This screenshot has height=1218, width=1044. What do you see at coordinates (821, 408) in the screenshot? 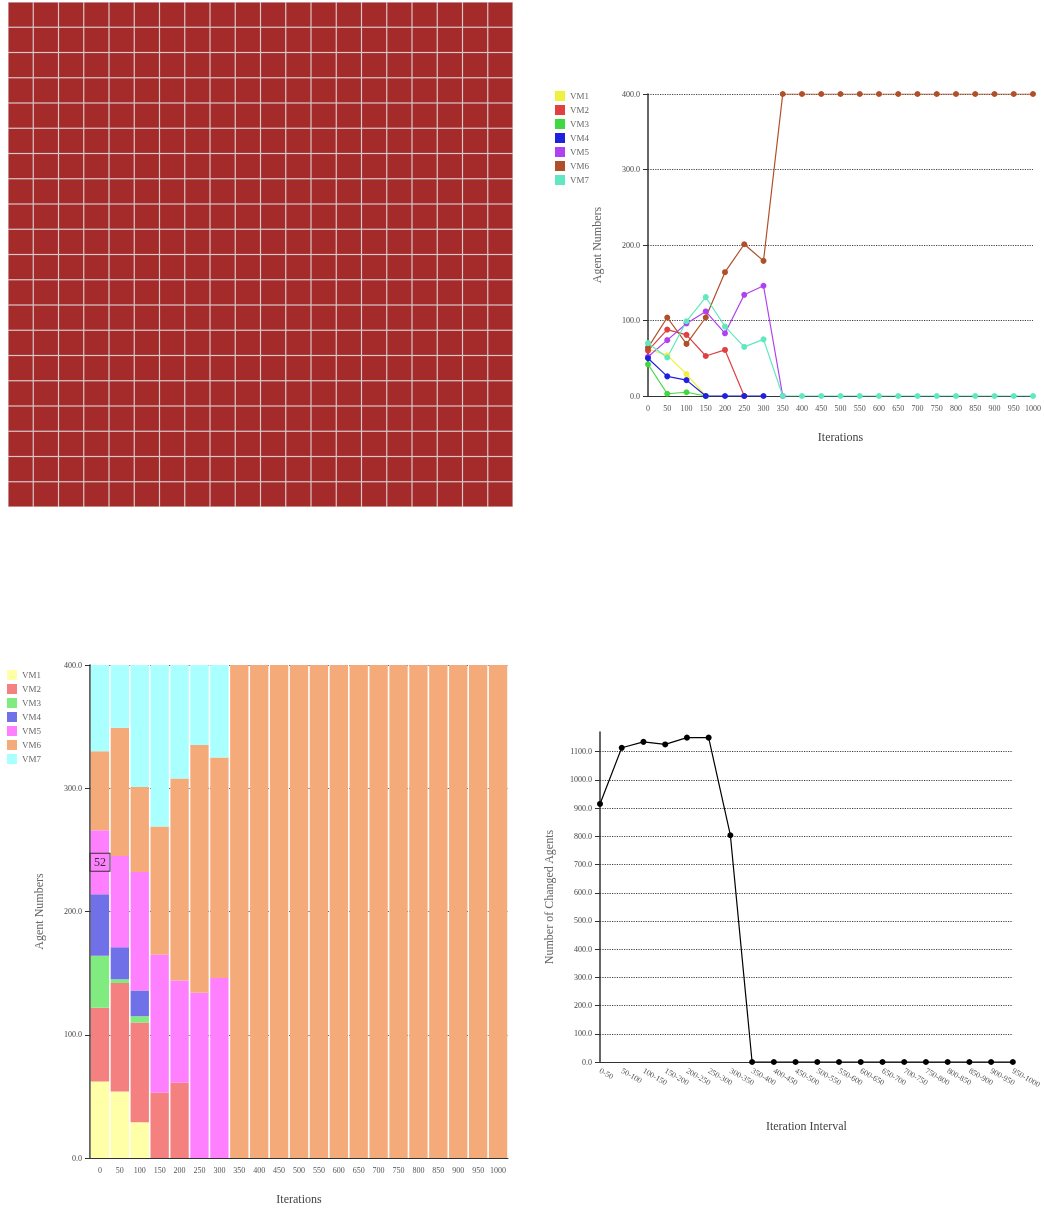
I see `x-tick-label: 450` at bounding box center [821, 408].